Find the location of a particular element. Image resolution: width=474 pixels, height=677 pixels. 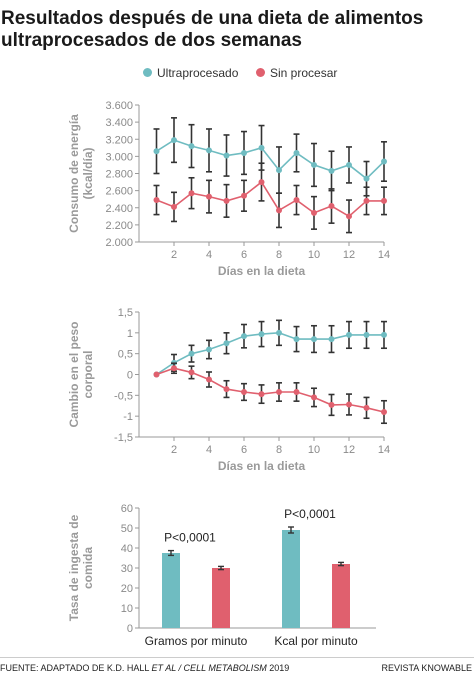

x-tick-label: 6 is located at coordinates (244, 450).